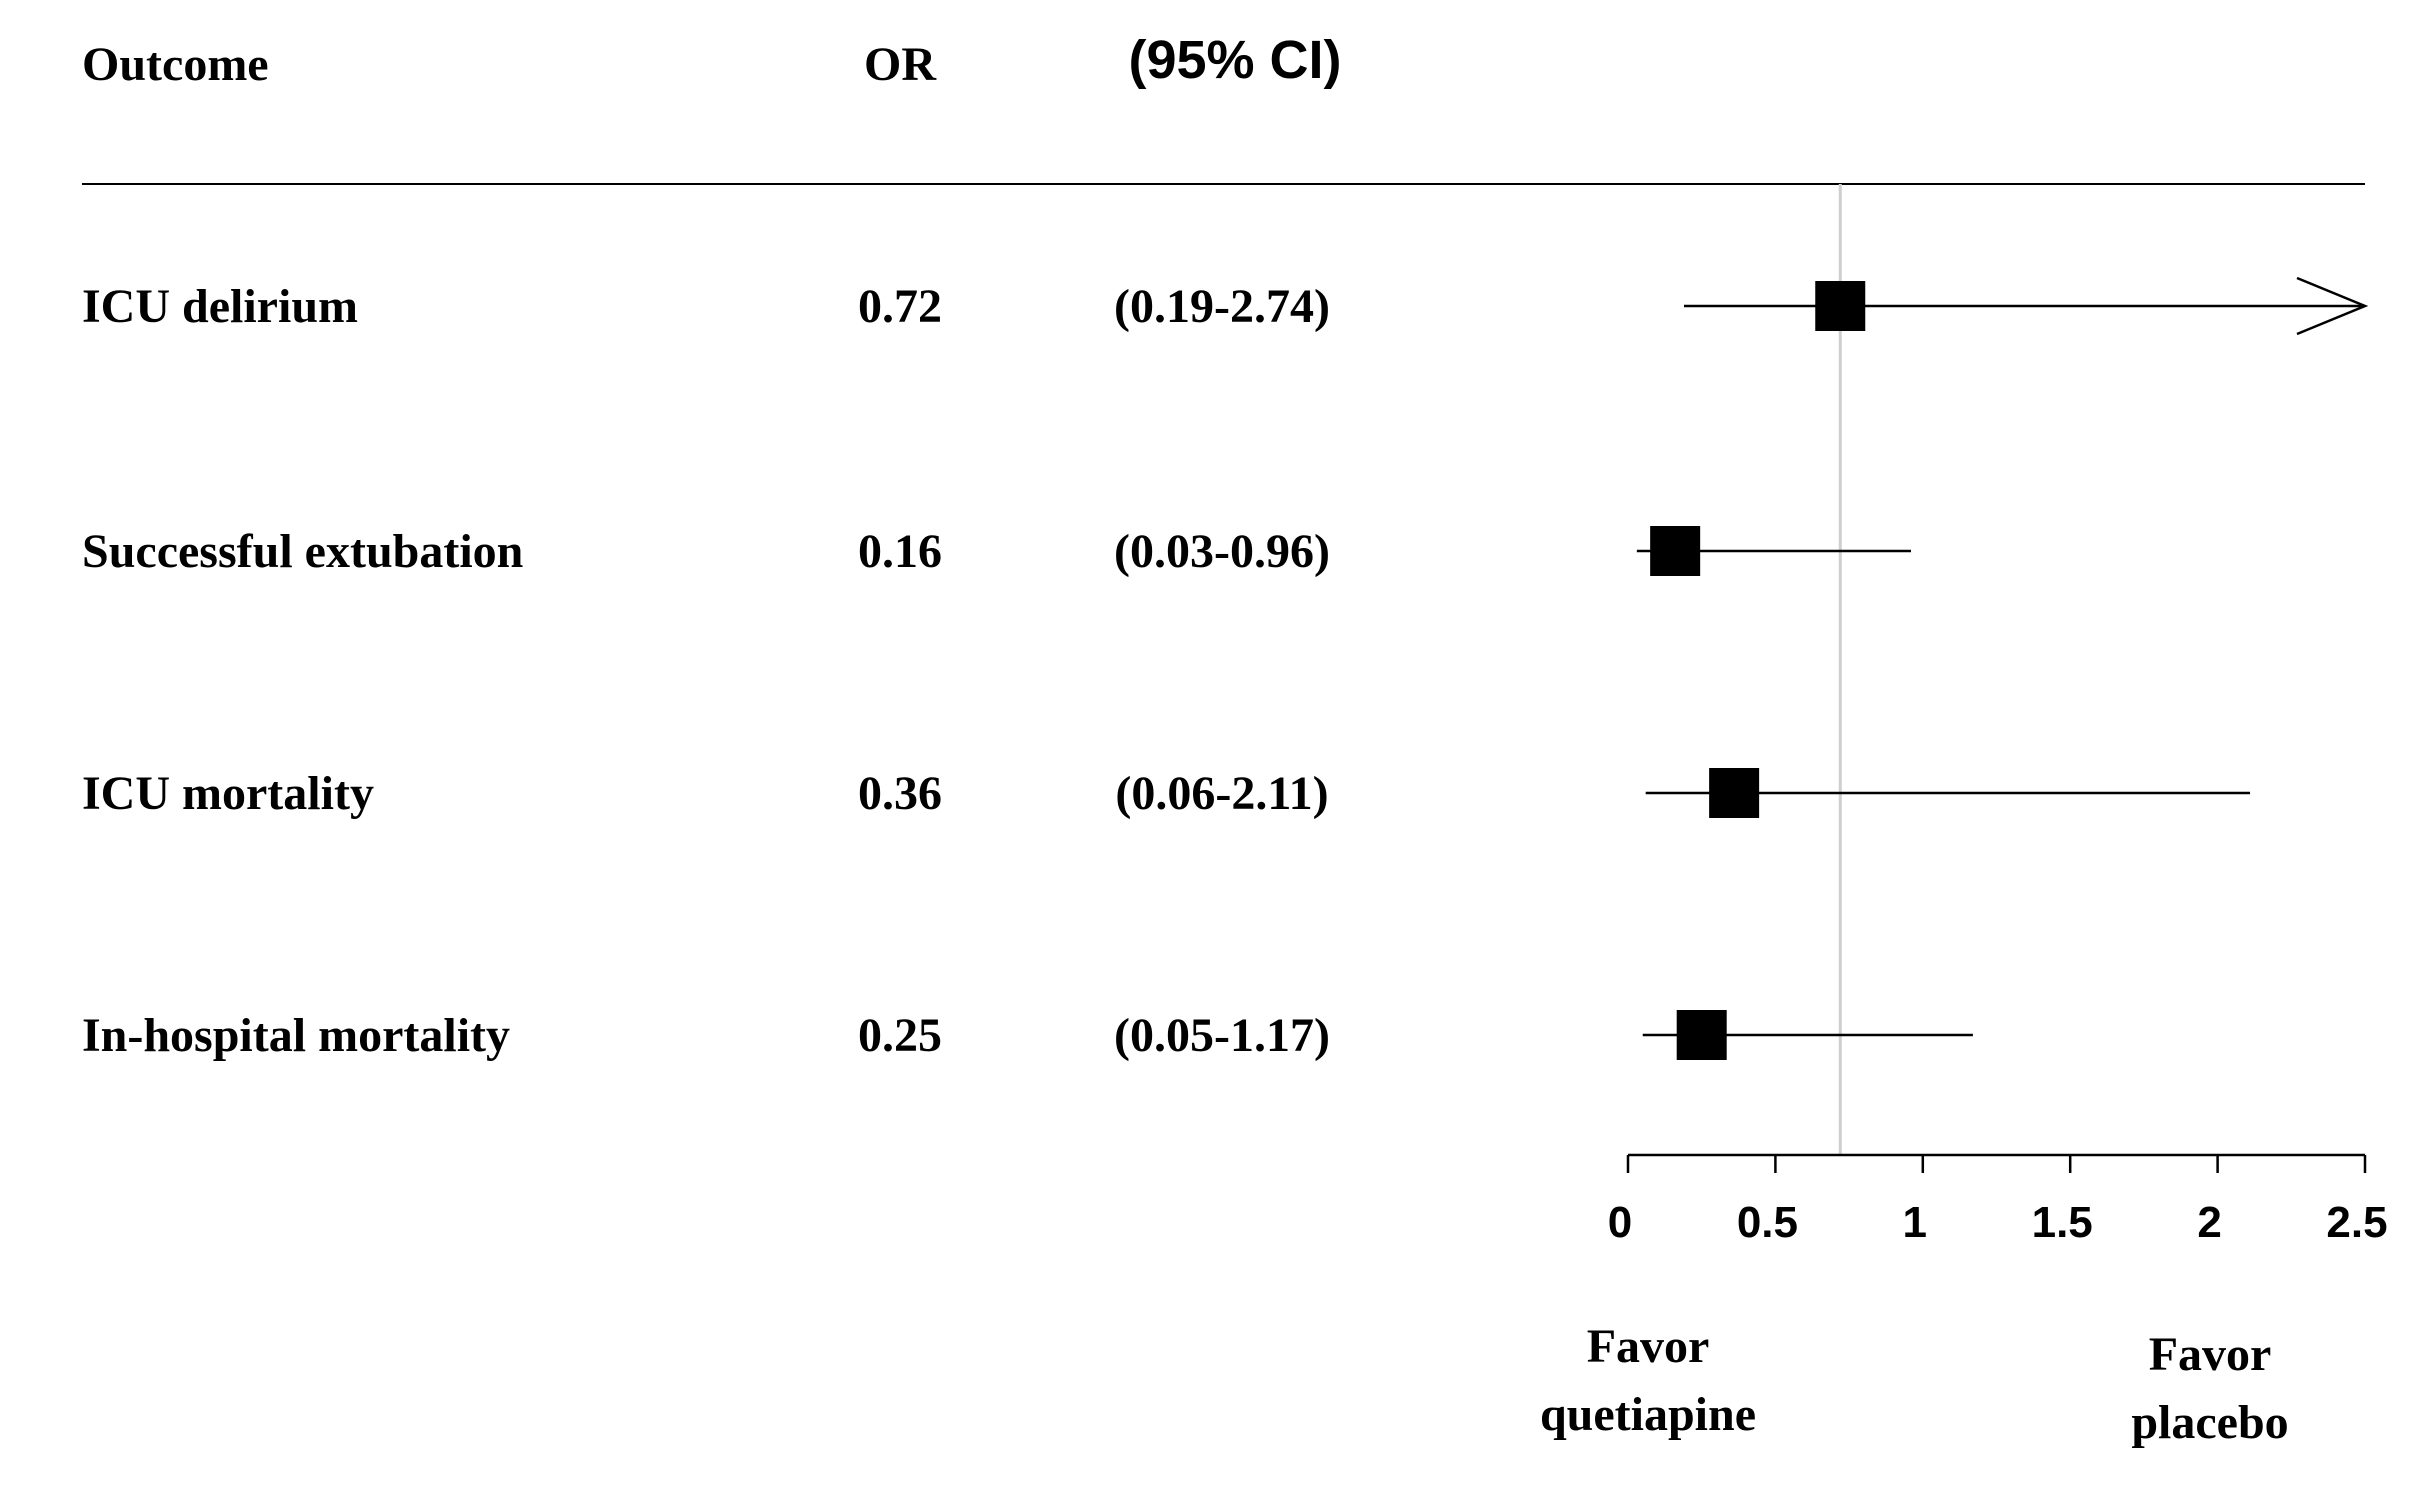 The image size is (2433, 1499). Describe the element at coordinates (1620, 1222) in the screenshot. I see `x-axis-tick-label: 0` at that location.